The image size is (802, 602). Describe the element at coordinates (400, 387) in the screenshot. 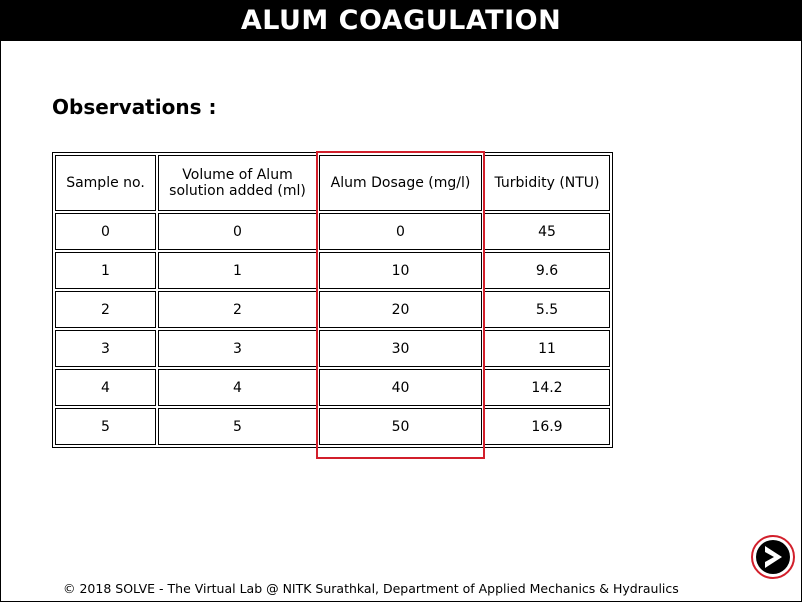

I see `table-cell: 40` at that location.